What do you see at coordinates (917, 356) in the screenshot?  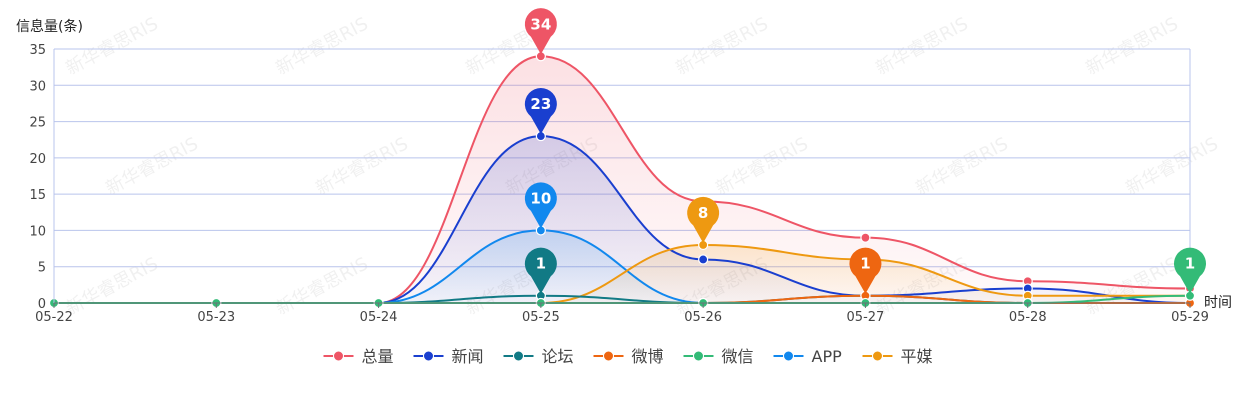 I see `legend-label: 平媒` at bounding box center [917, 356].